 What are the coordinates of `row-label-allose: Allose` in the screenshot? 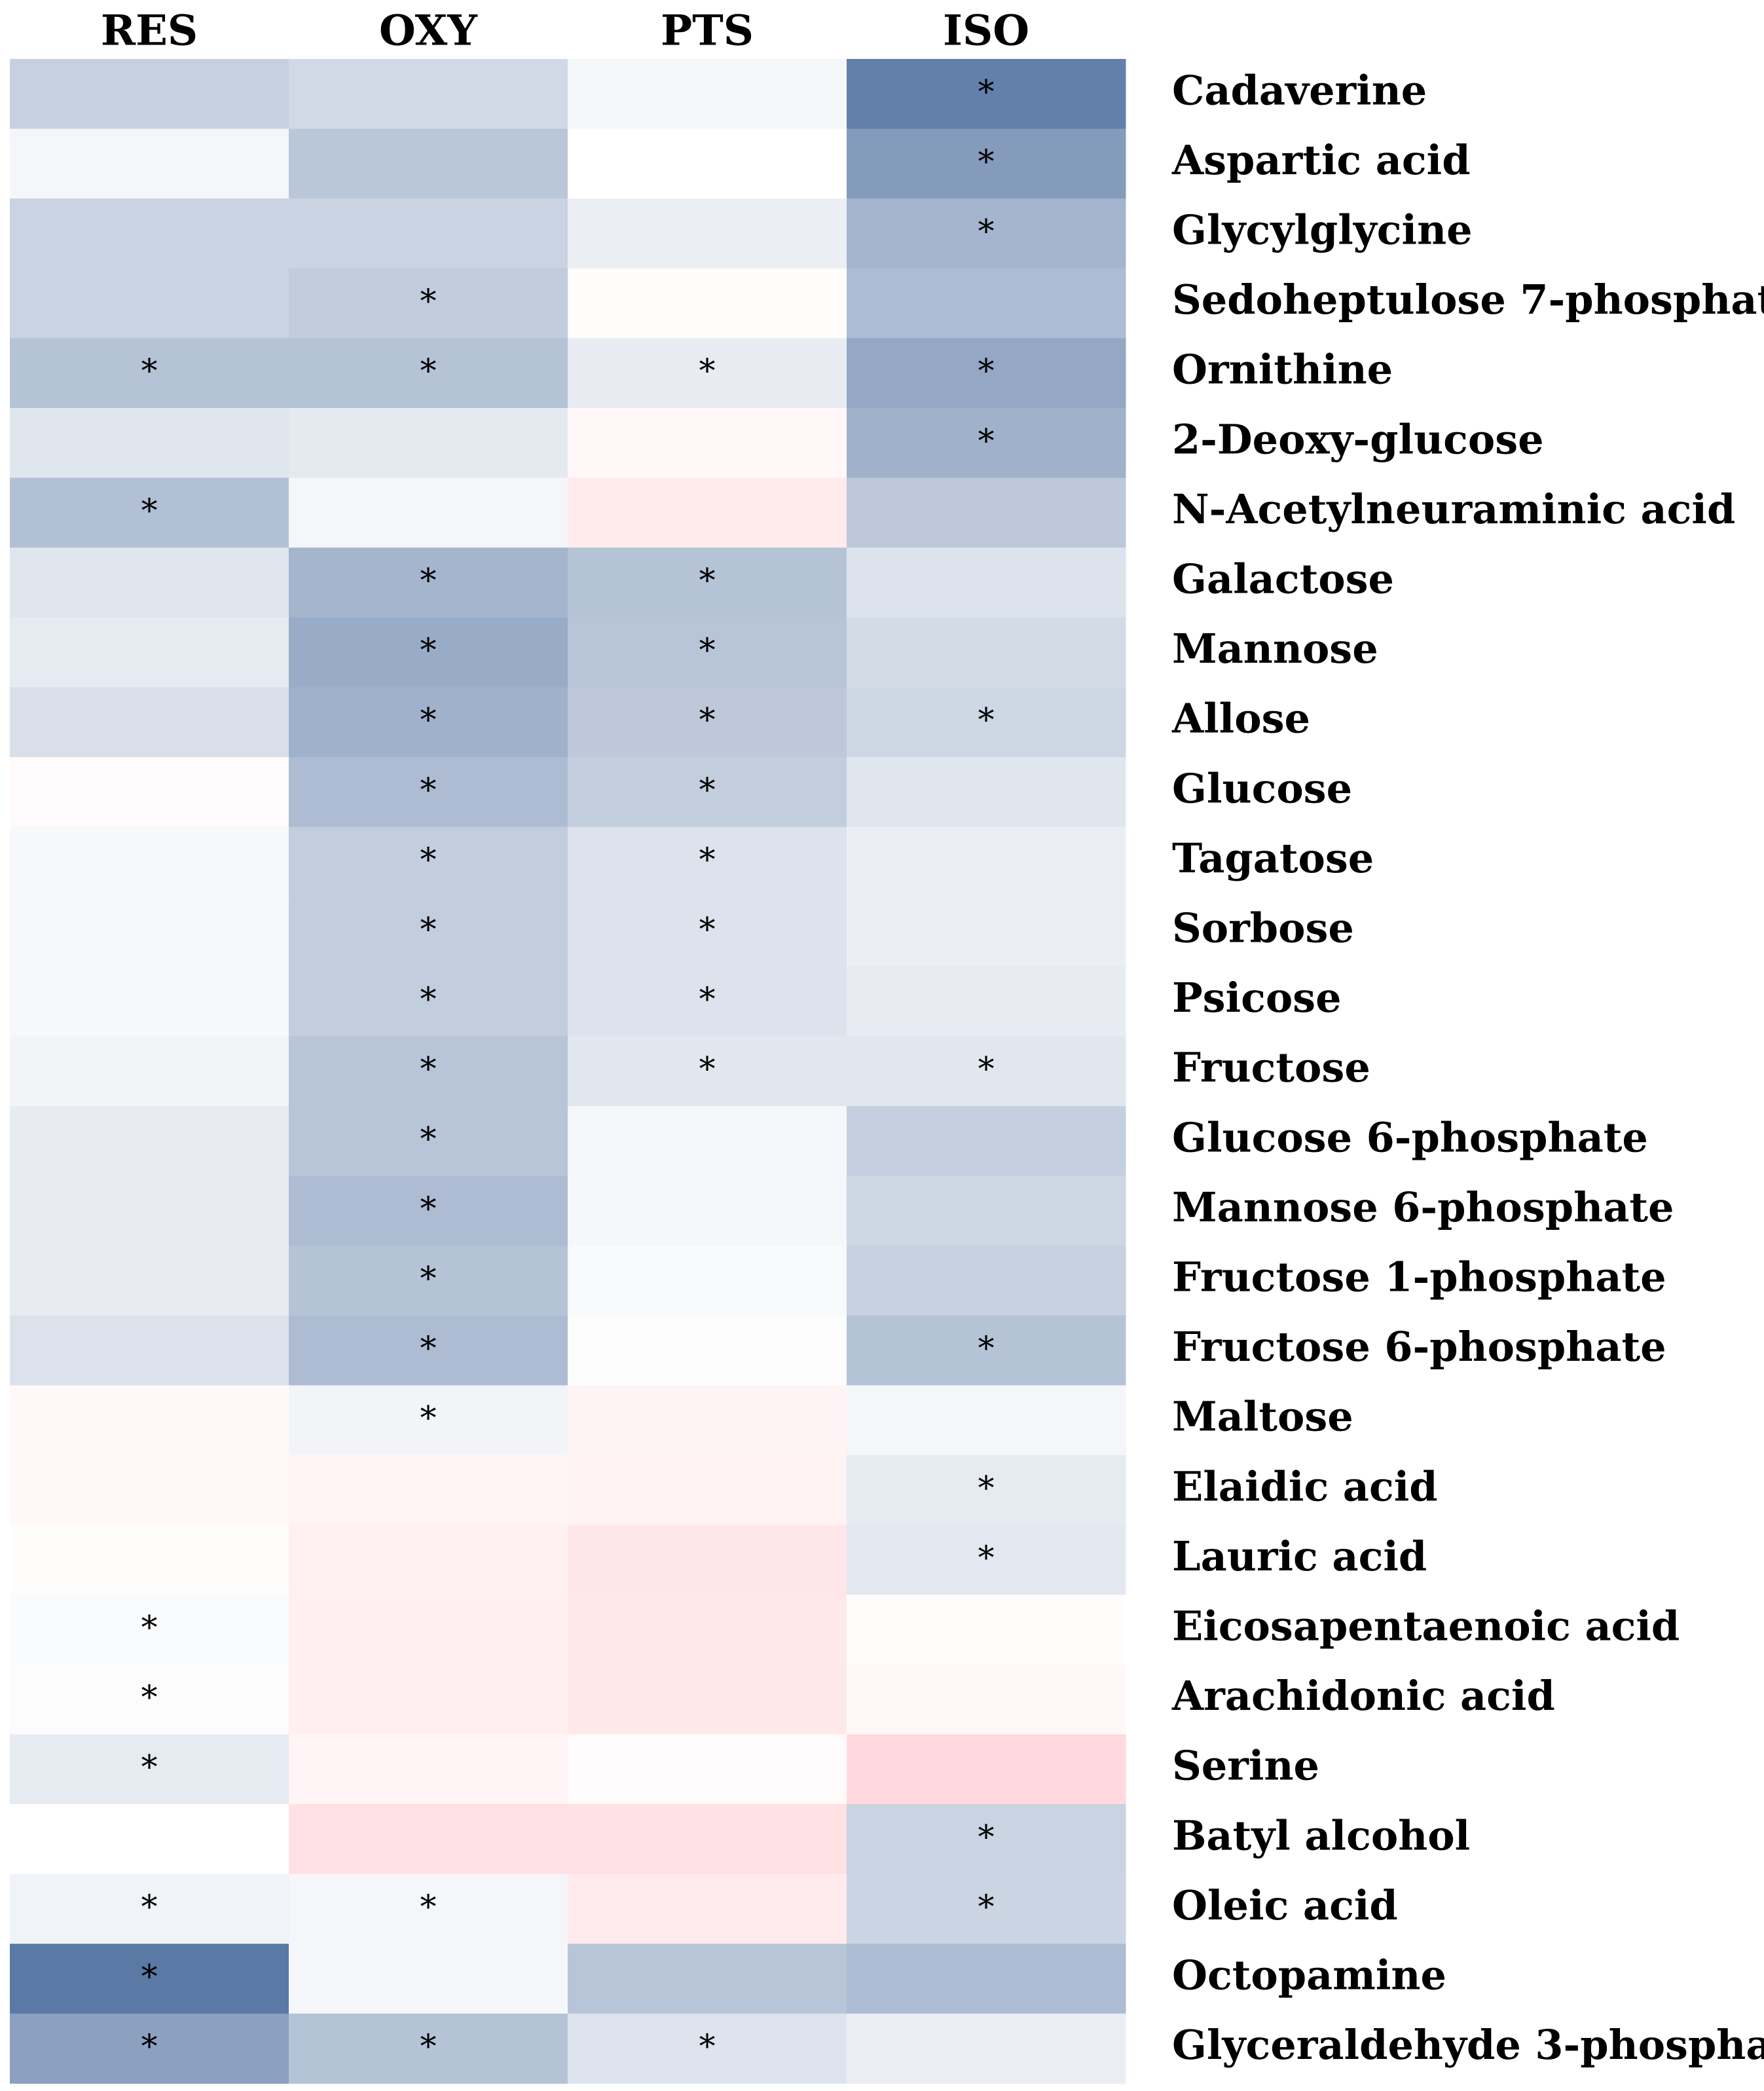 It's located at (1240, 719).